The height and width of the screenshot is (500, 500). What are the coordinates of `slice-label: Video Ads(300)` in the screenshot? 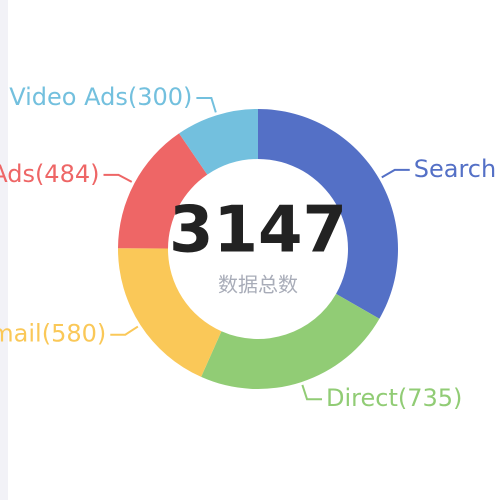 It's located at (100, 97).